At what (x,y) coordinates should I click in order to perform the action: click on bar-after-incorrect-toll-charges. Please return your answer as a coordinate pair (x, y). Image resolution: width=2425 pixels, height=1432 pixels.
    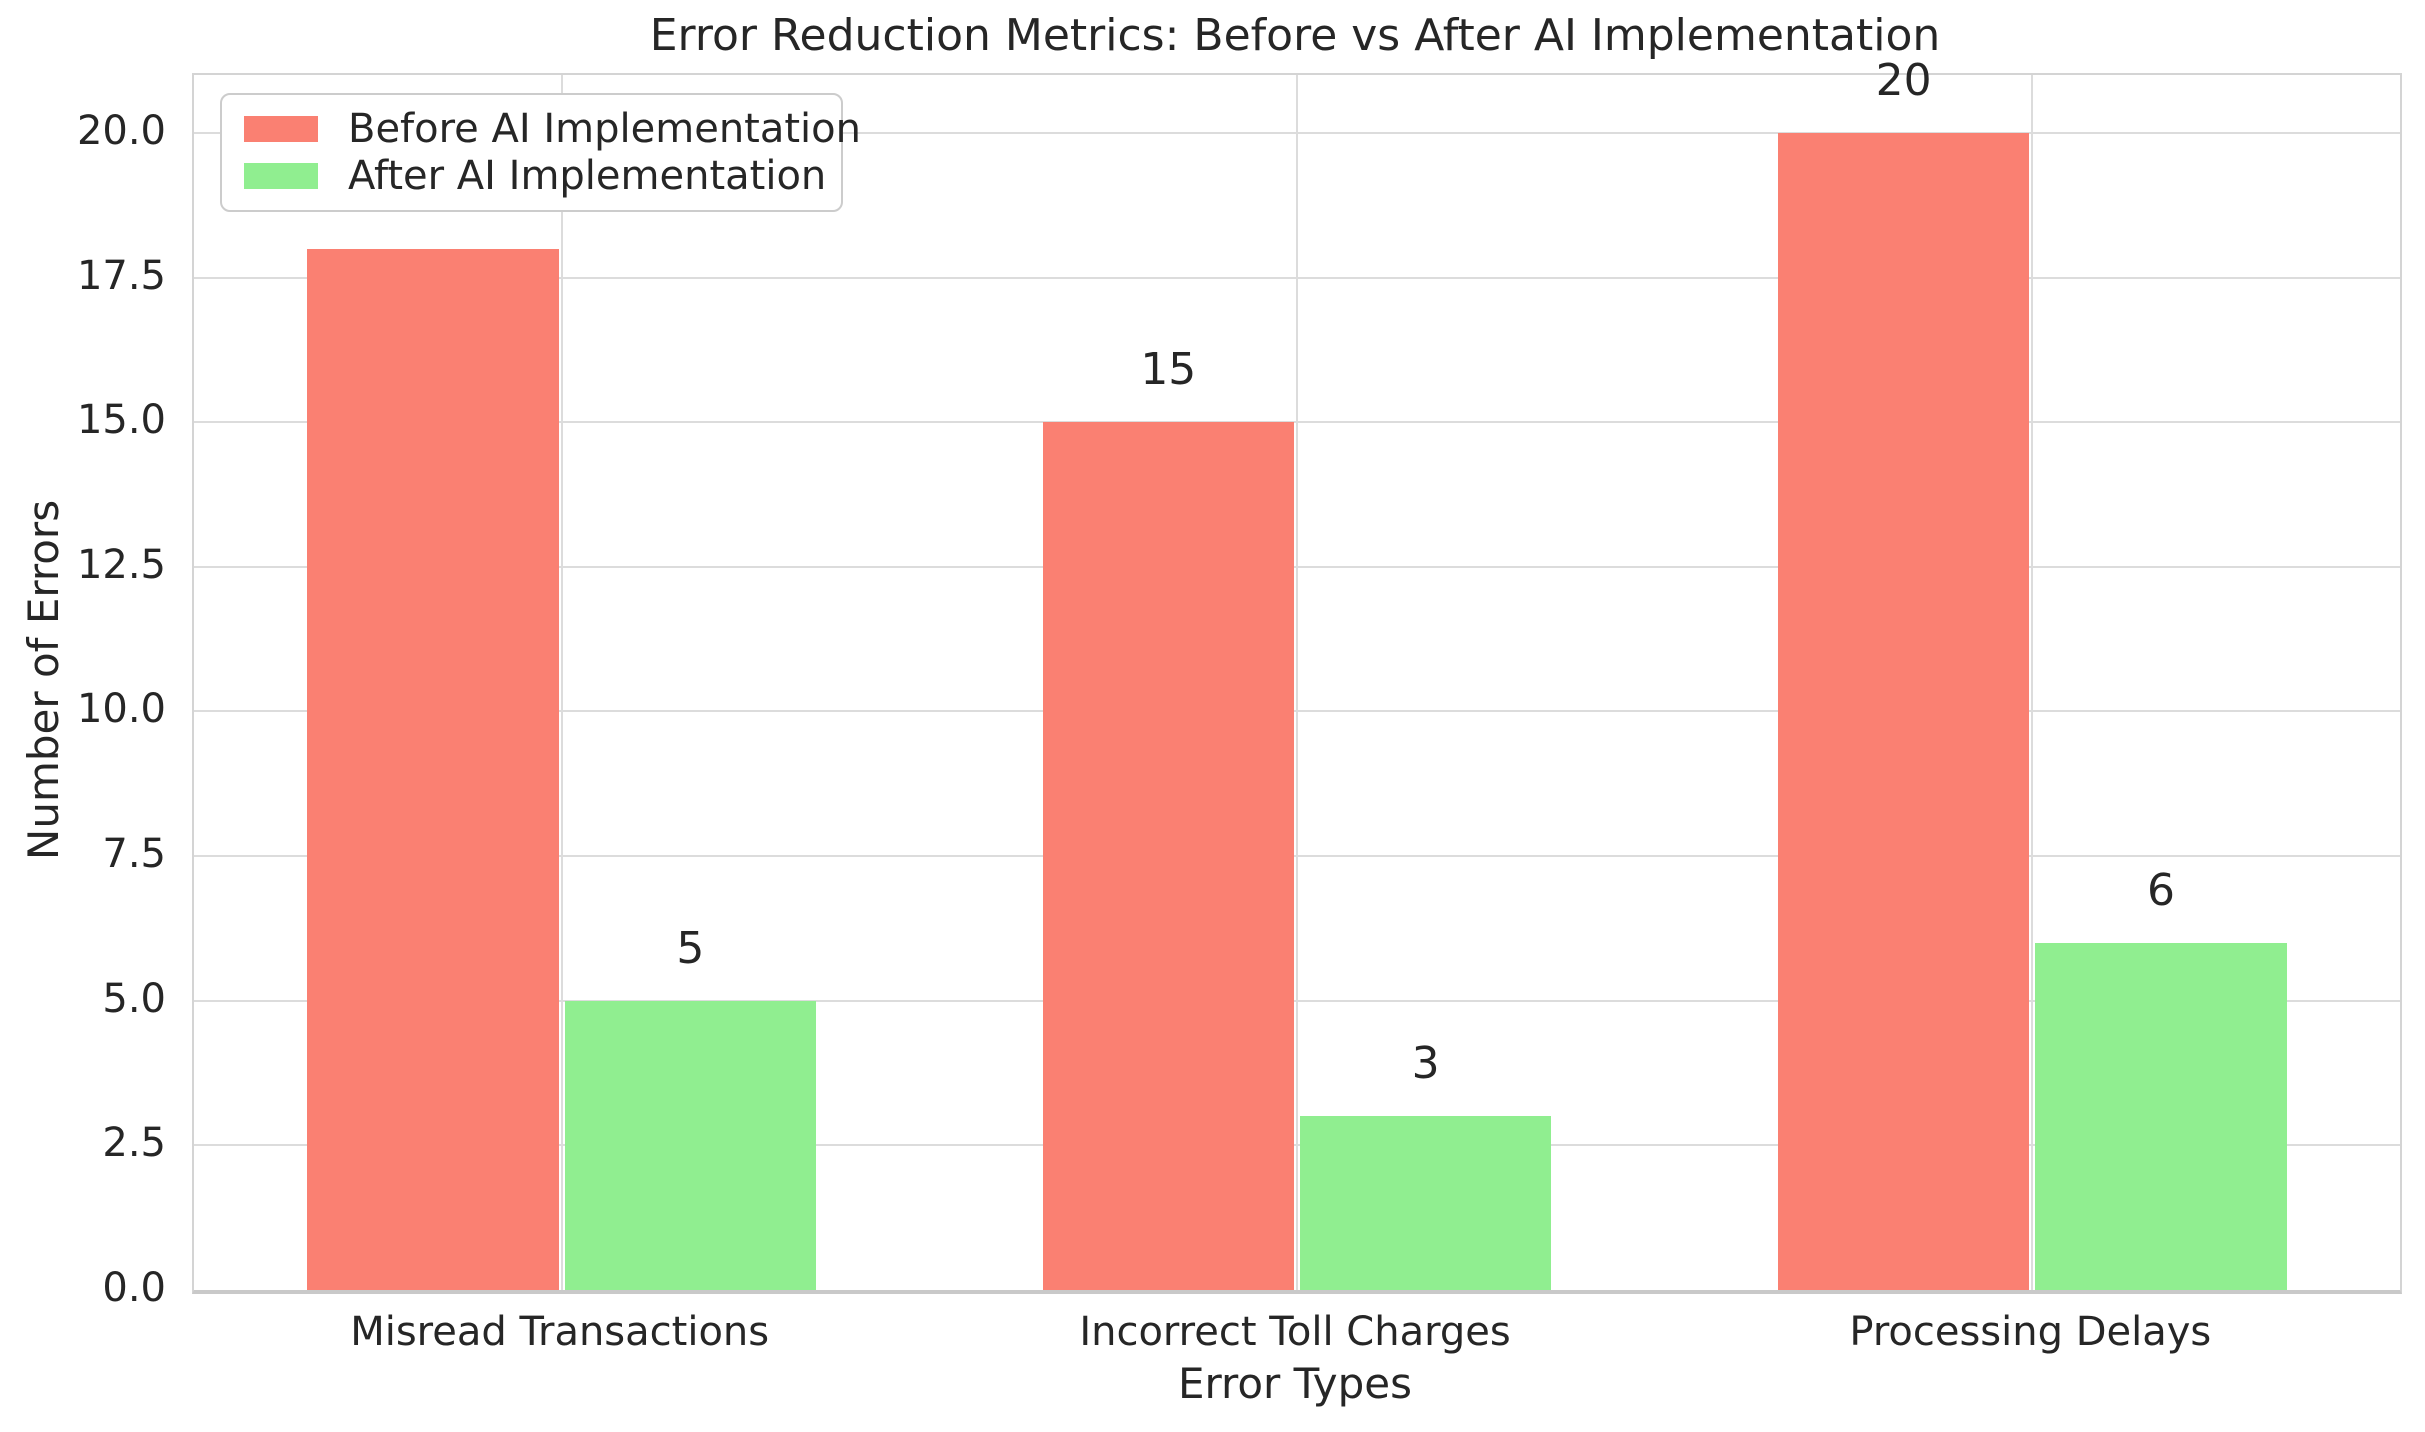
    Looking at the image, I should click on (1426, 1203).